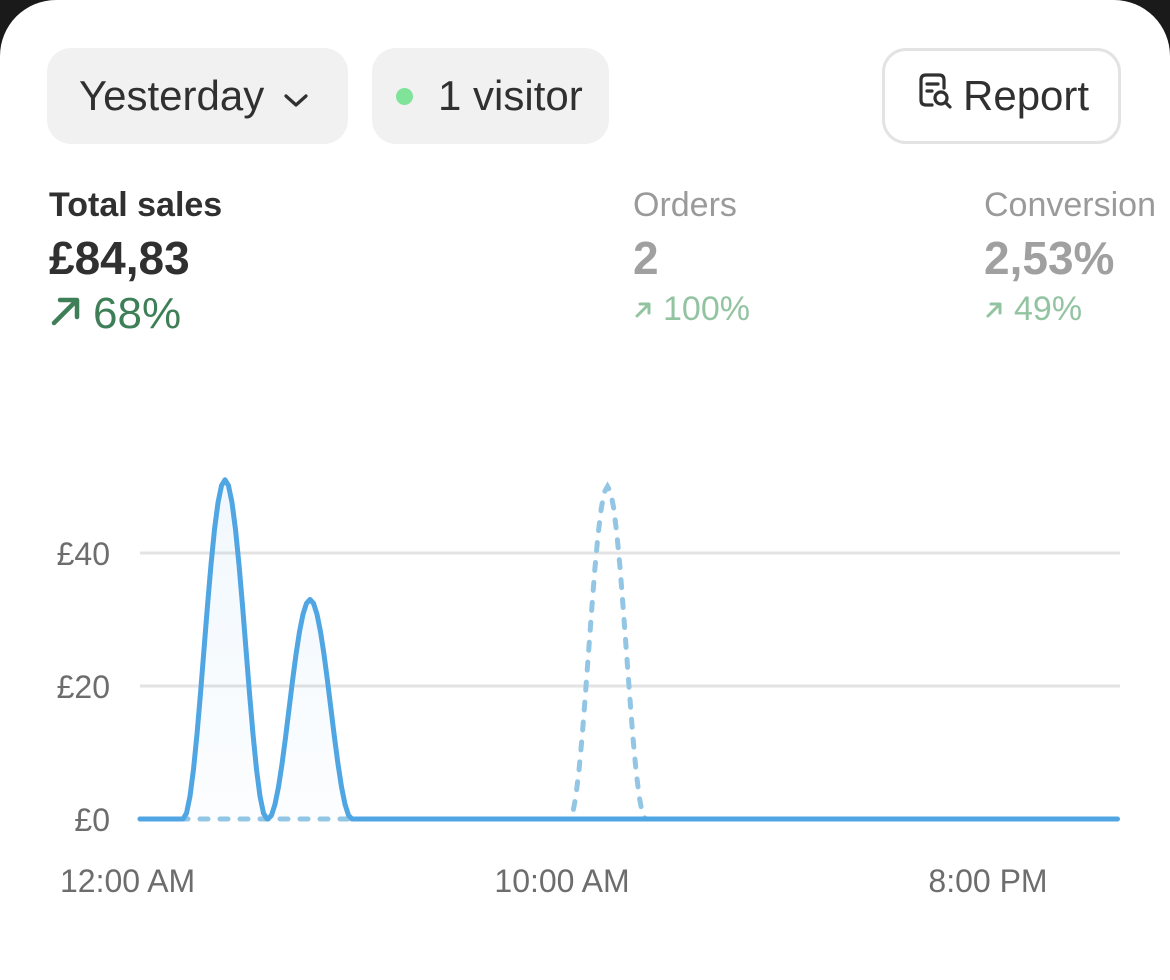 The width and height of the screenshot is (1170, 980). What do you see at coordinates (136, 205) in the screenshot?
I see `metric-label: Total sales` at bounding box center [136, 205].